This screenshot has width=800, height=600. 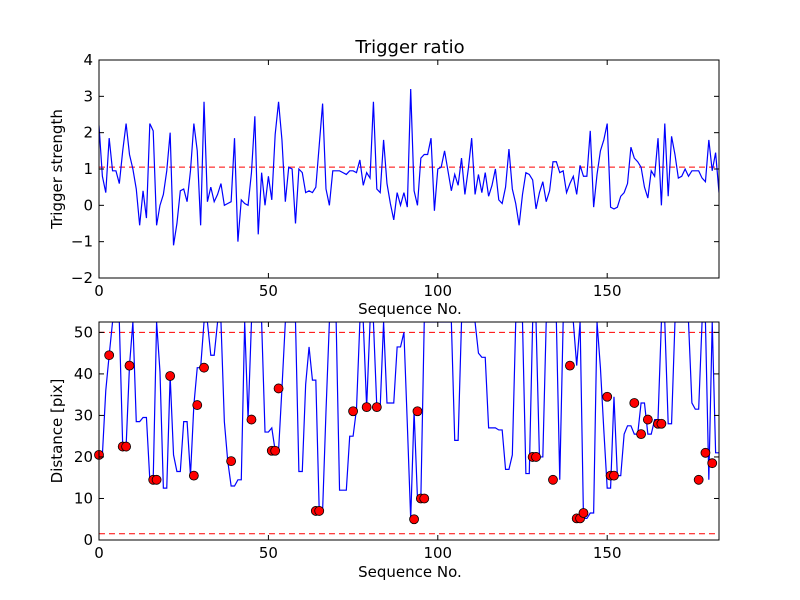 What do you see at coordinates (88, 169) in the screenshot?
I see `y-tick-label: 1` at bounding box center [88, 169].